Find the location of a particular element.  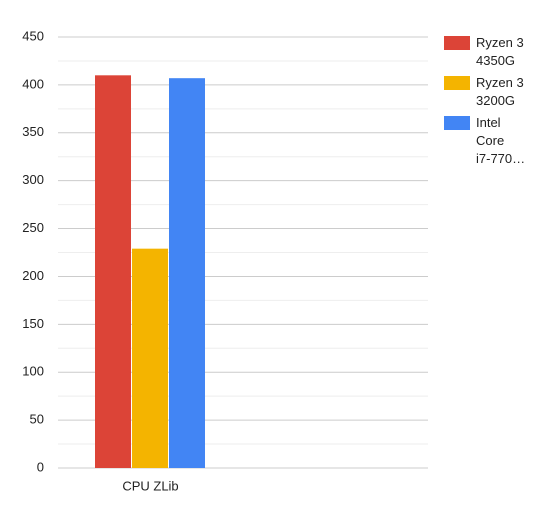

y-tick-label: 0 is located at coordinates (40, 466).